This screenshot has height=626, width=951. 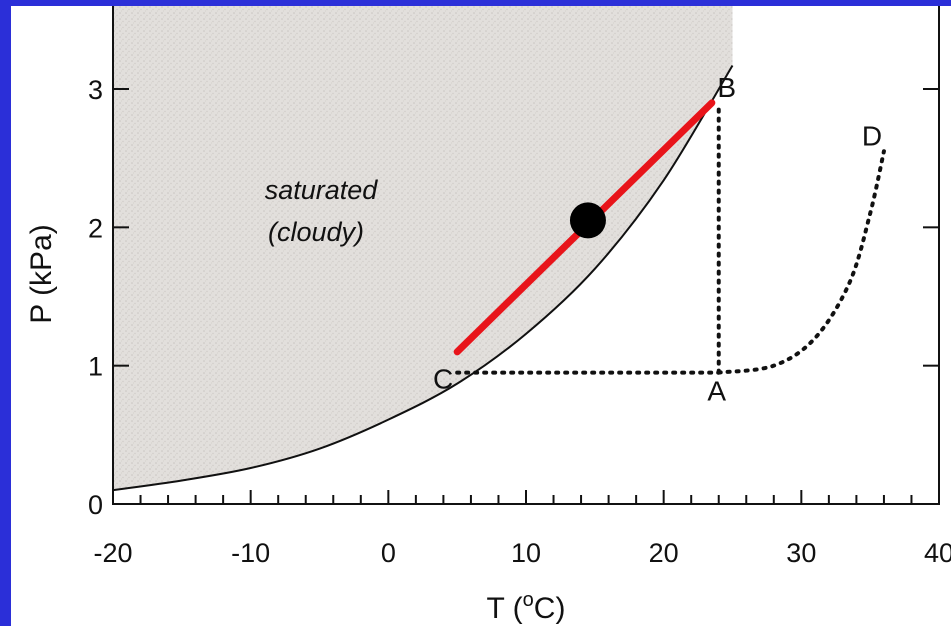 I want to click on point-label-b: B, so click(x=726, y=87).